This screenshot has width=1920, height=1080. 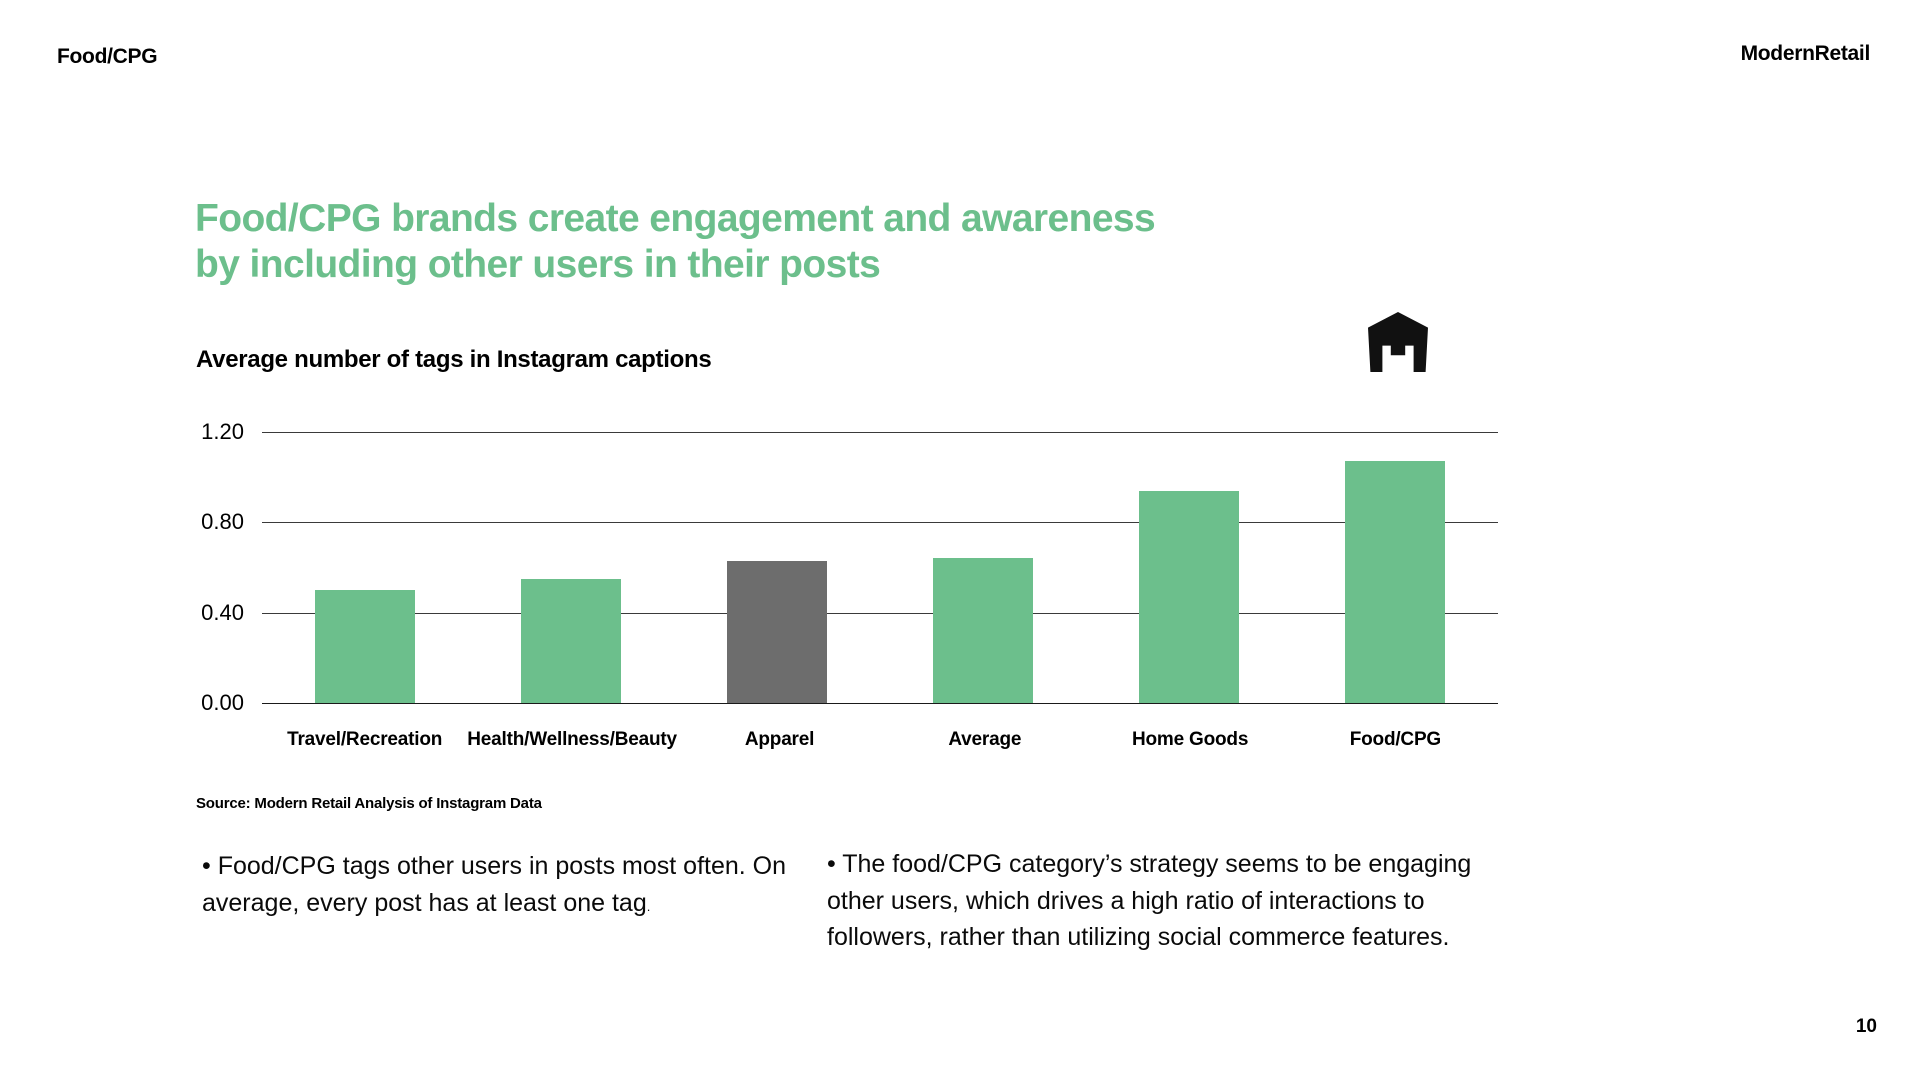 What do you see at coordinates (777, 631) in the screenshot?
I see `bar-apparel` at bounding box center [777, 631].